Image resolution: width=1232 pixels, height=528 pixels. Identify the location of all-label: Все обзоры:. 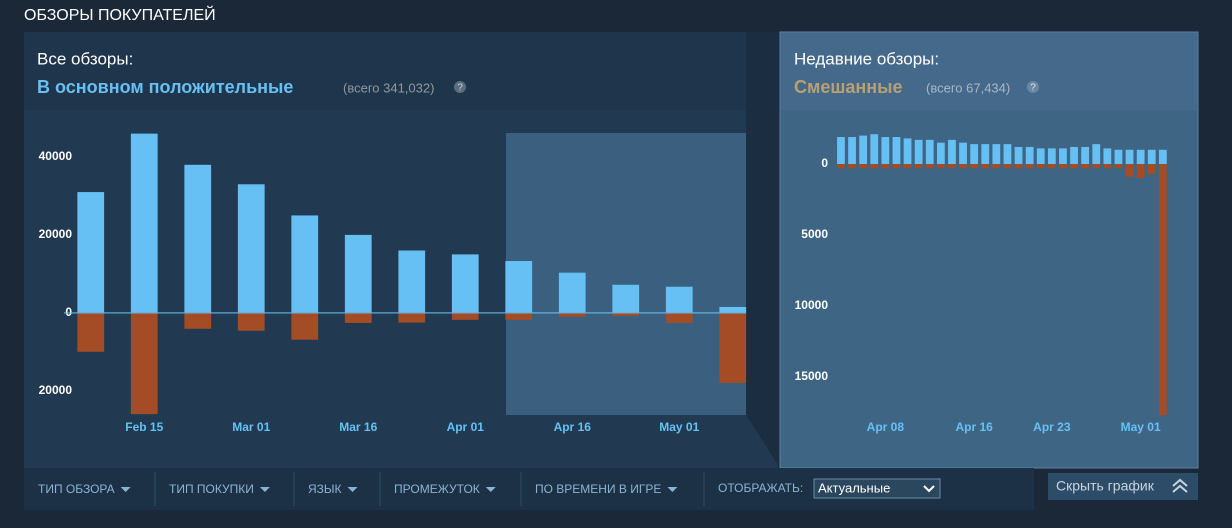
(85, 58).